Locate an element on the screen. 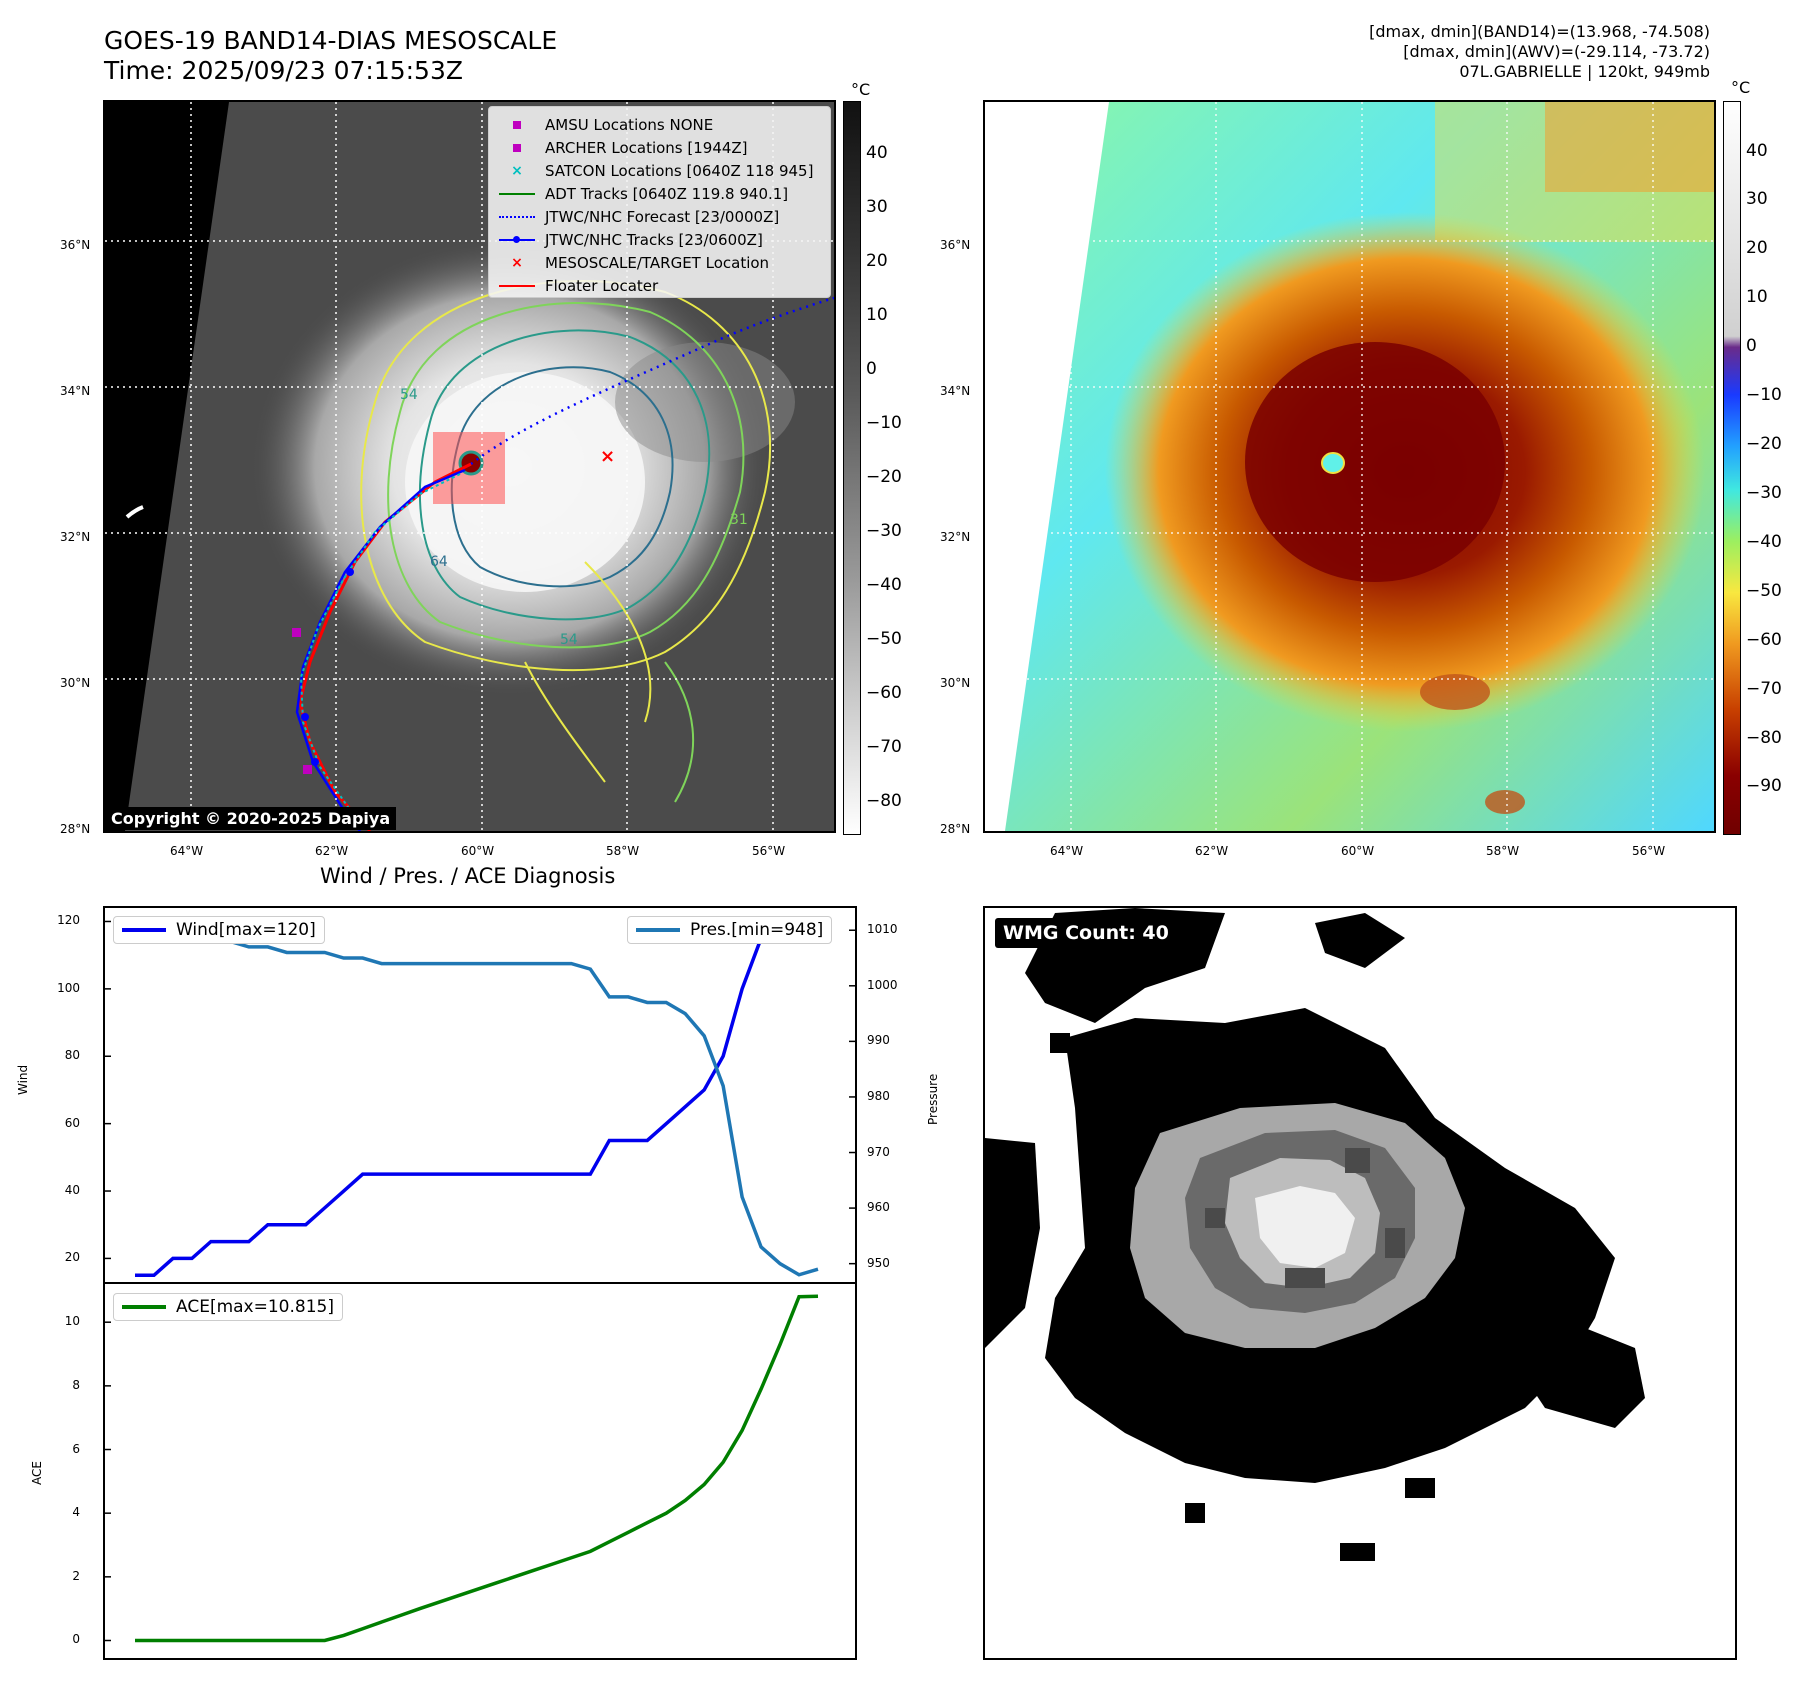 The width and height of the screenshot is (1797, 1690). wind-tick-label: 80 is located at coordinates (72, 1055).